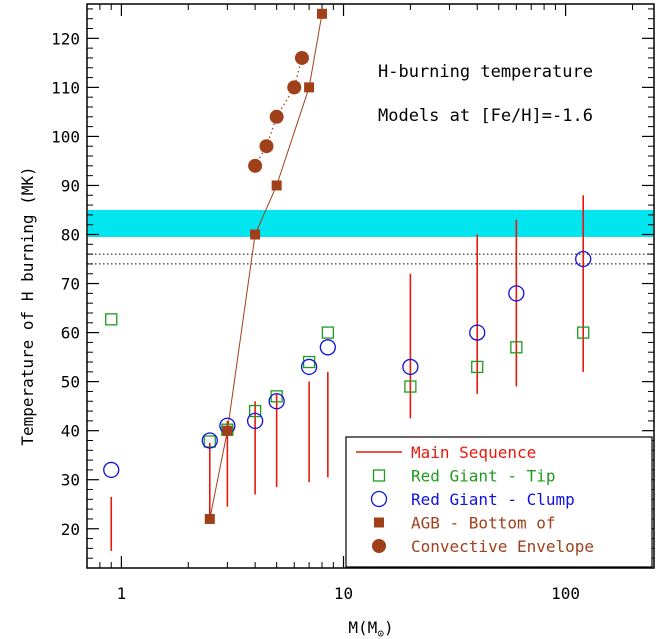  I want to click on x-tick-label: 100, so click(565, 593).